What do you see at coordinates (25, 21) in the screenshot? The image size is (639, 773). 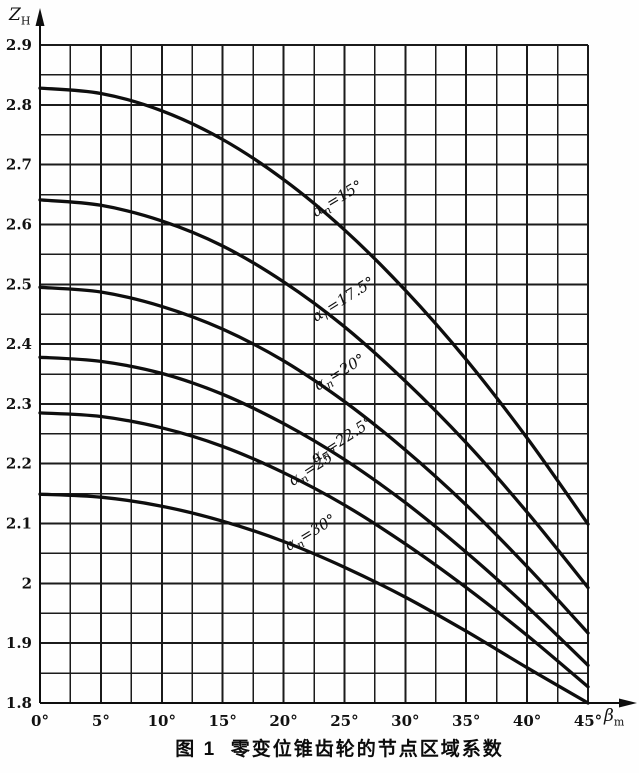 I see `y-axis-label-sub: H` at bounding box center [25, 21].